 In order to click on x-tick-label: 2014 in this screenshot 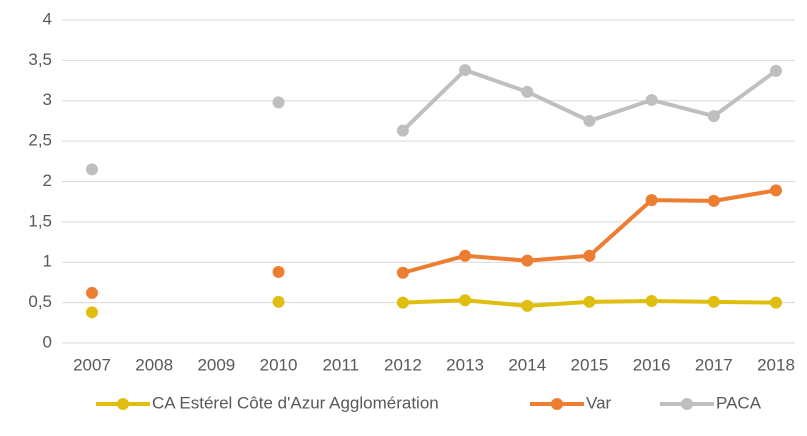, I will do `click(527, 364)`.